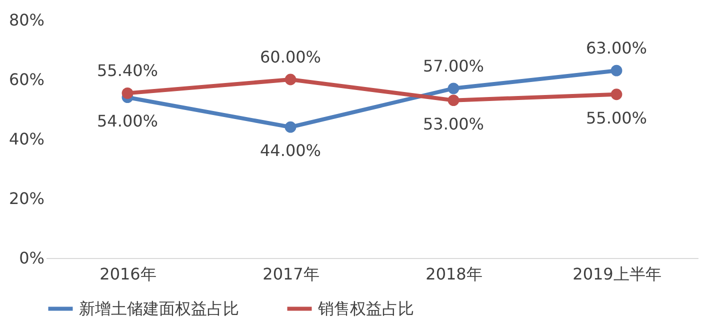 The height and width of the screenshot is (323, 706). I want to click on data-label: 63.00%, so click(617, 48).